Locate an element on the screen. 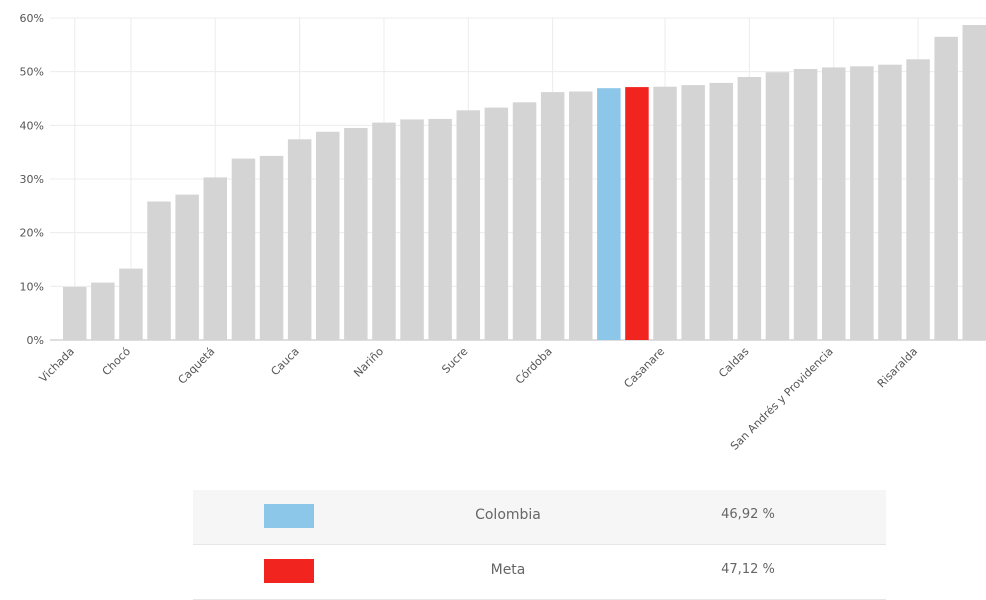 The image size is (986, 600). x-tick-label: Risaralda is located at coordinates (897, 367).